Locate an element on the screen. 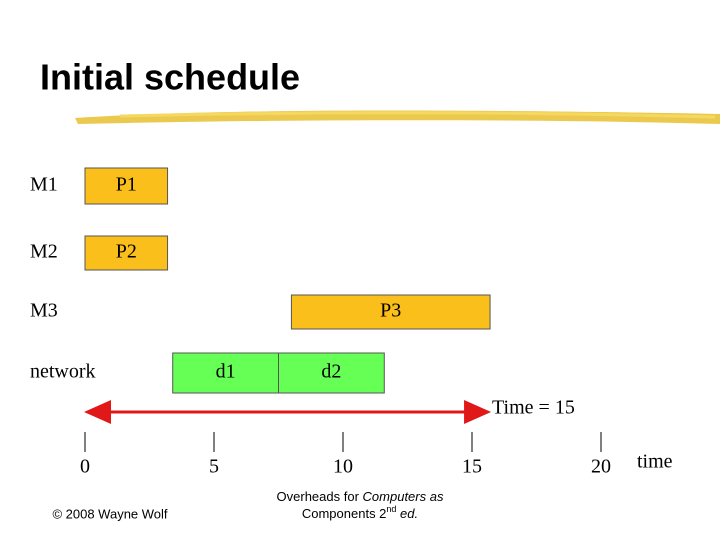 The width and height of the screenshot is (720, 540). row-label: network is located at coordinates (63, 372).